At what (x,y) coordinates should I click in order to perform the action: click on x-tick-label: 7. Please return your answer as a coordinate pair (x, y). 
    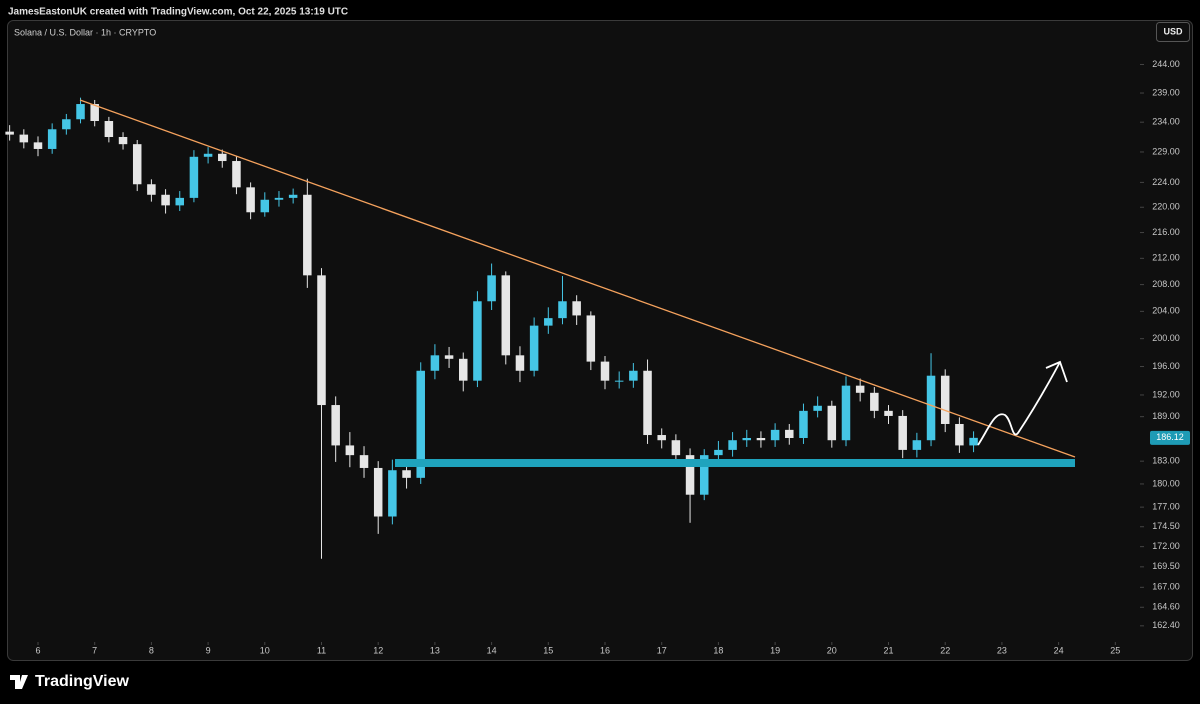
    Looking at the image, I should click on (94, 650).